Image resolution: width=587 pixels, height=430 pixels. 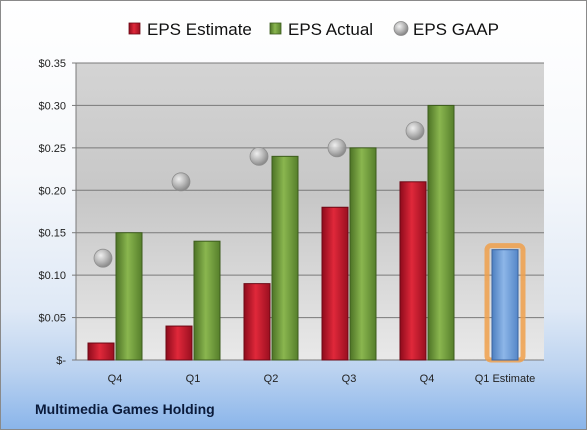 I want to click on legend: EPS Estimate EPS Actual EPS GAAP, so click(x=313, y=29).